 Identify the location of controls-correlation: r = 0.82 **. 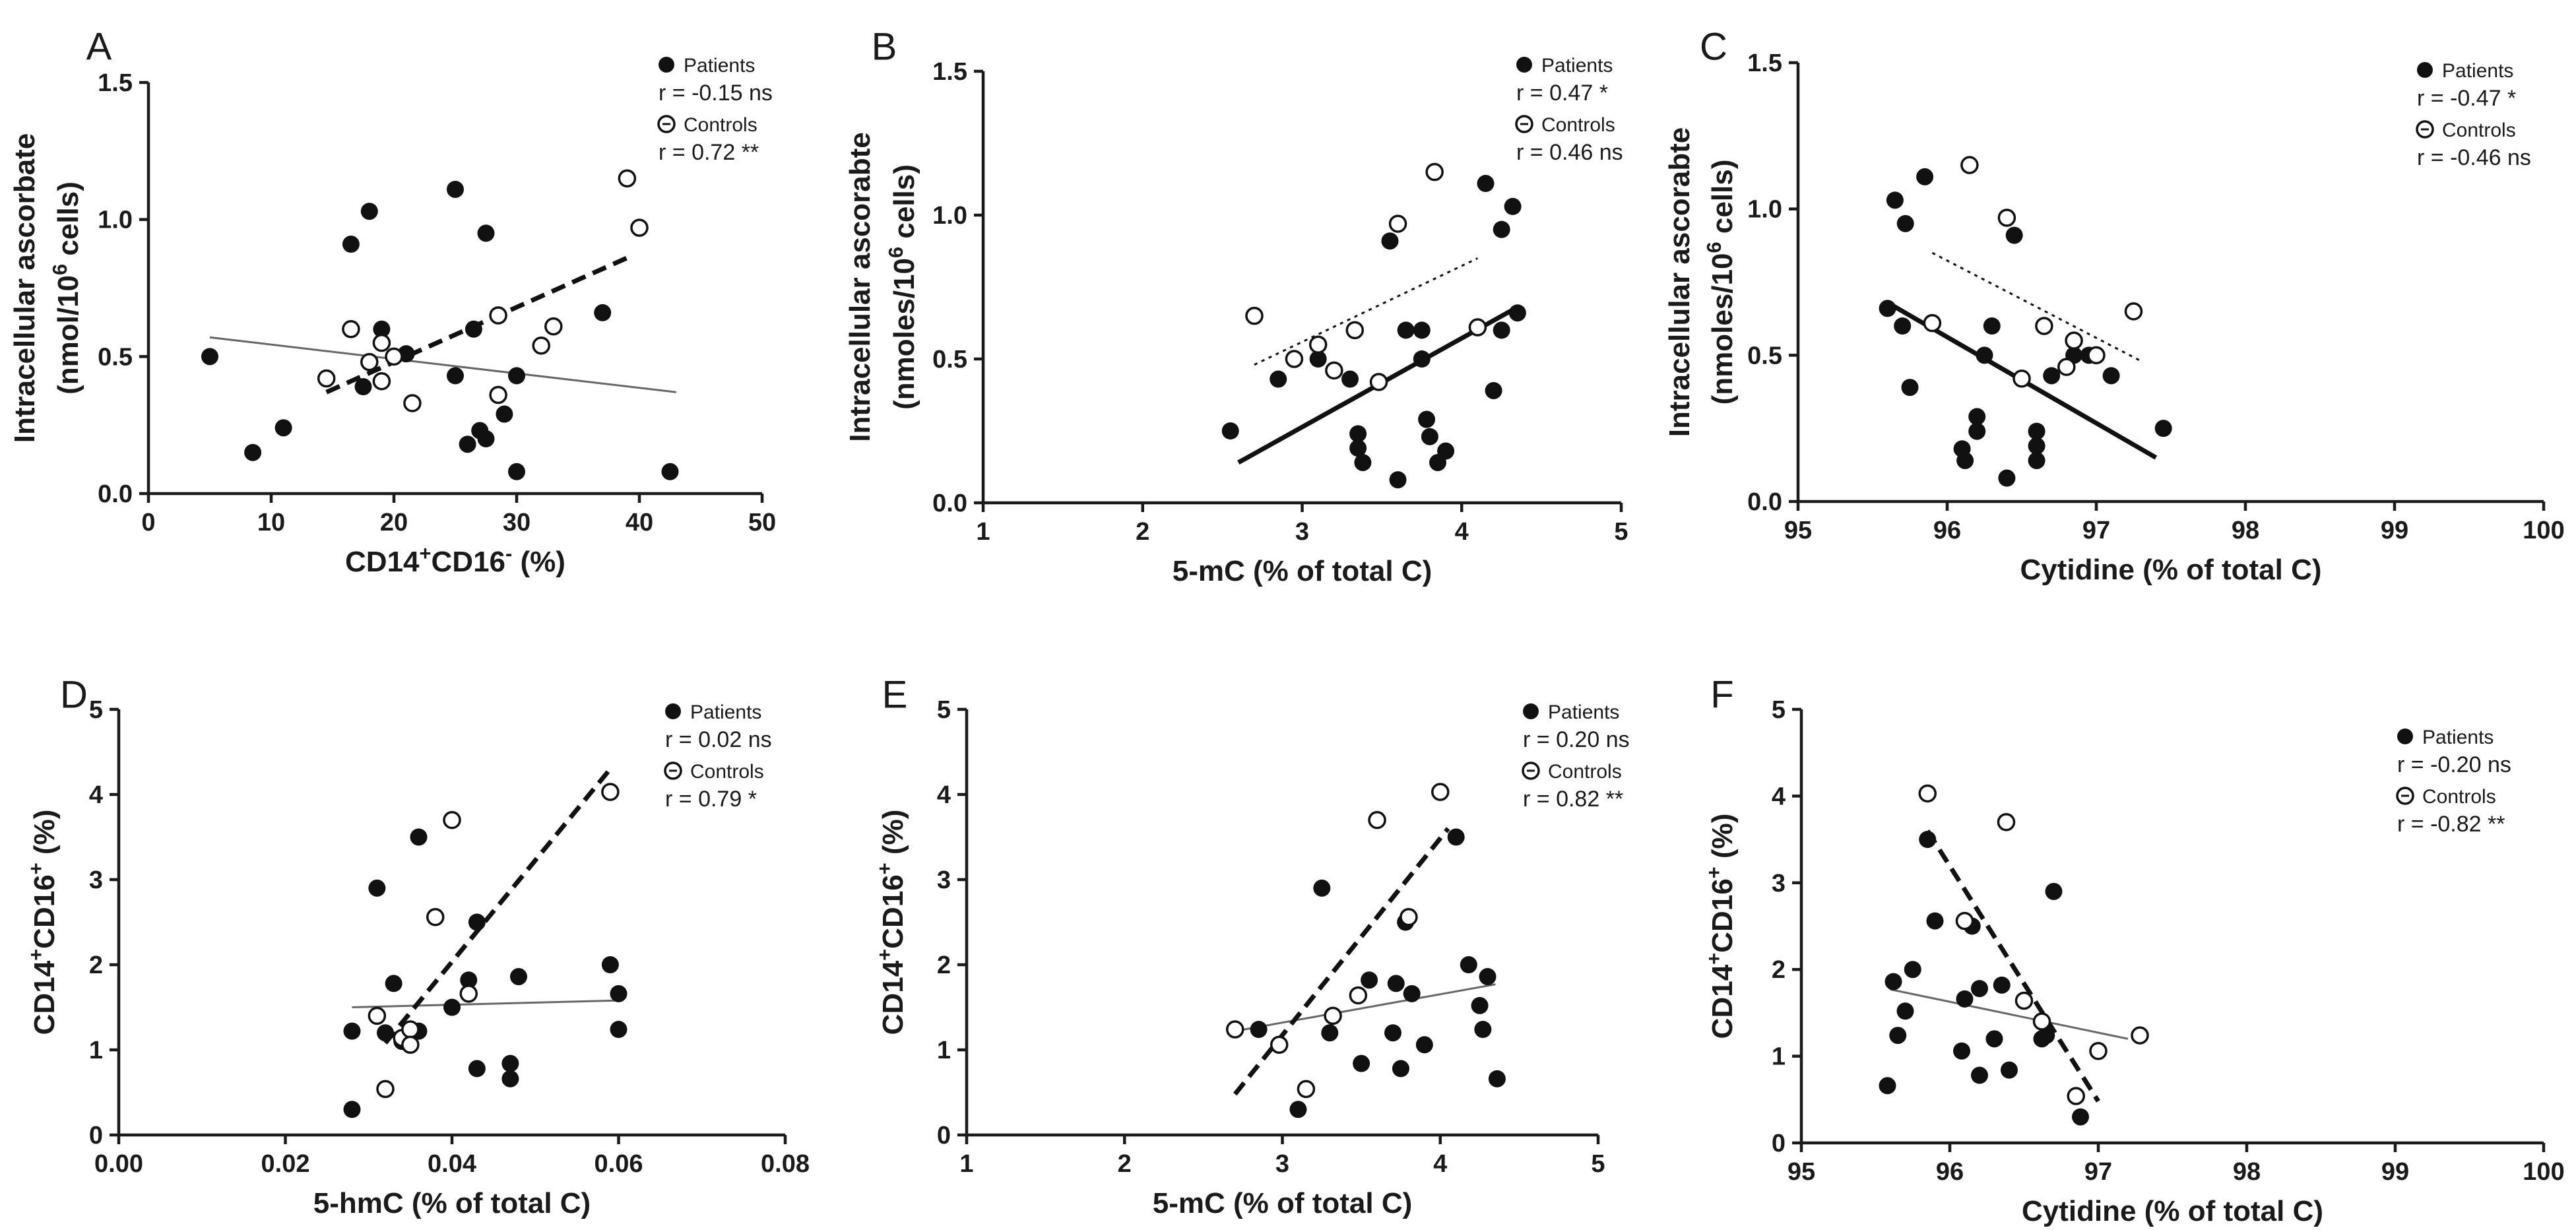
(1573, 799).